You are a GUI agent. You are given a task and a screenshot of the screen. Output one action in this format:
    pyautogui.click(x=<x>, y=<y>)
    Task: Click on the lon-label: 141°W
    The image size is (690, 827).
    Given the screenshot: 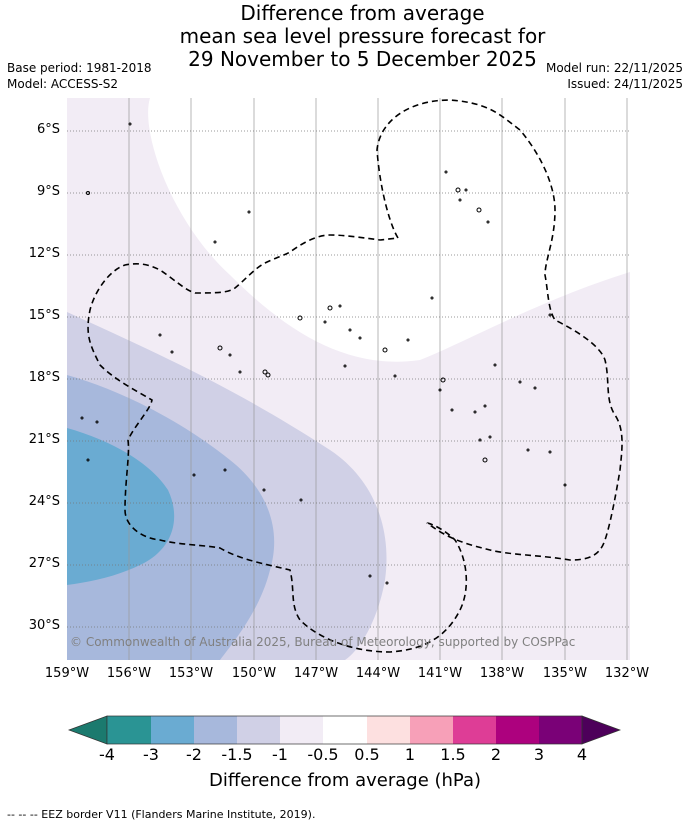 What is the action you would take?
    pyautogui.click(x=440, y=673)
    